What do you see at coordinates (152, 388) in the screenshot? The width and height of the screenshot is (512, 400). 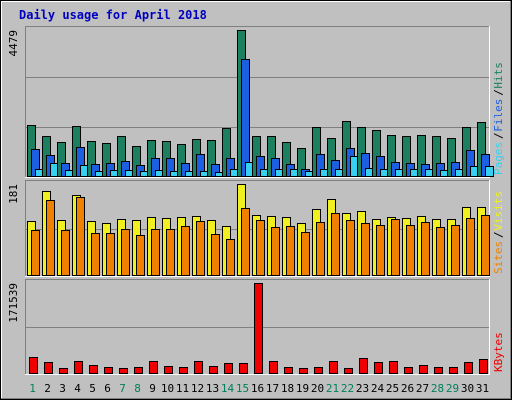 I see `x-tick-label-9: 9` at bounding box center [152, 388].